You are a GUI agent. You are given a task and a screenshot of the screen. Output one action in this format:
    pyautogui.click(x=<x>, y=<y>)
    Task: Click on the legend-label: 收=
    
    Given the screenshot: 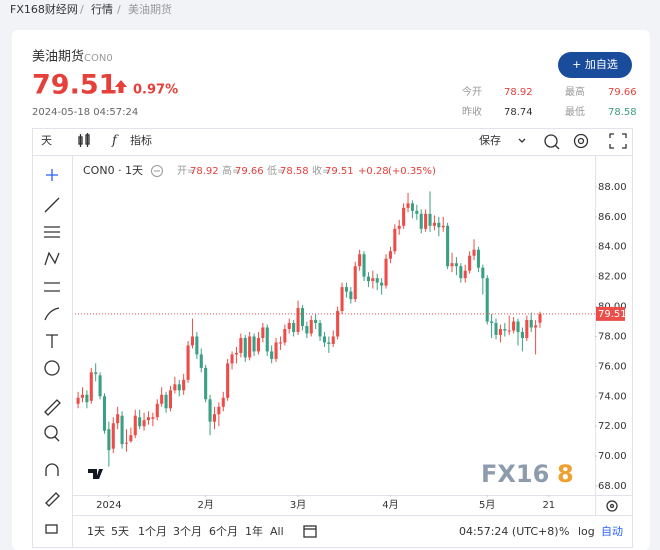 What is the action you would take?
    pyautogui.click(x=321, y=170)
    